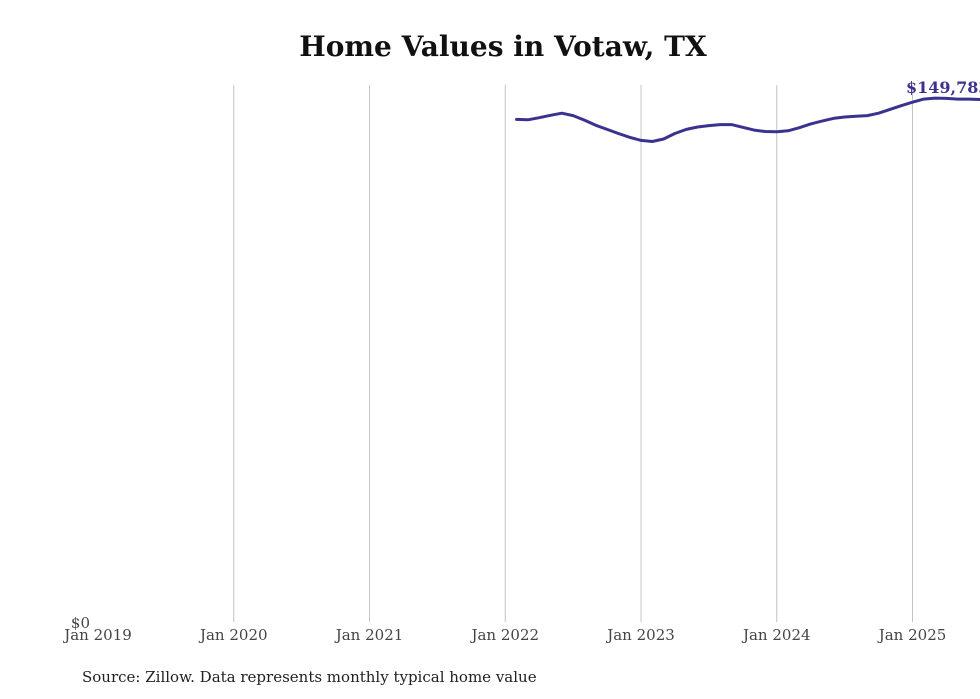 Image resolution: width=980 pixels, height=699 pixels. Describe the element at coordinates (912, 635) in the screenshot. I see `x-tick-label: Jan 2025` at that location.